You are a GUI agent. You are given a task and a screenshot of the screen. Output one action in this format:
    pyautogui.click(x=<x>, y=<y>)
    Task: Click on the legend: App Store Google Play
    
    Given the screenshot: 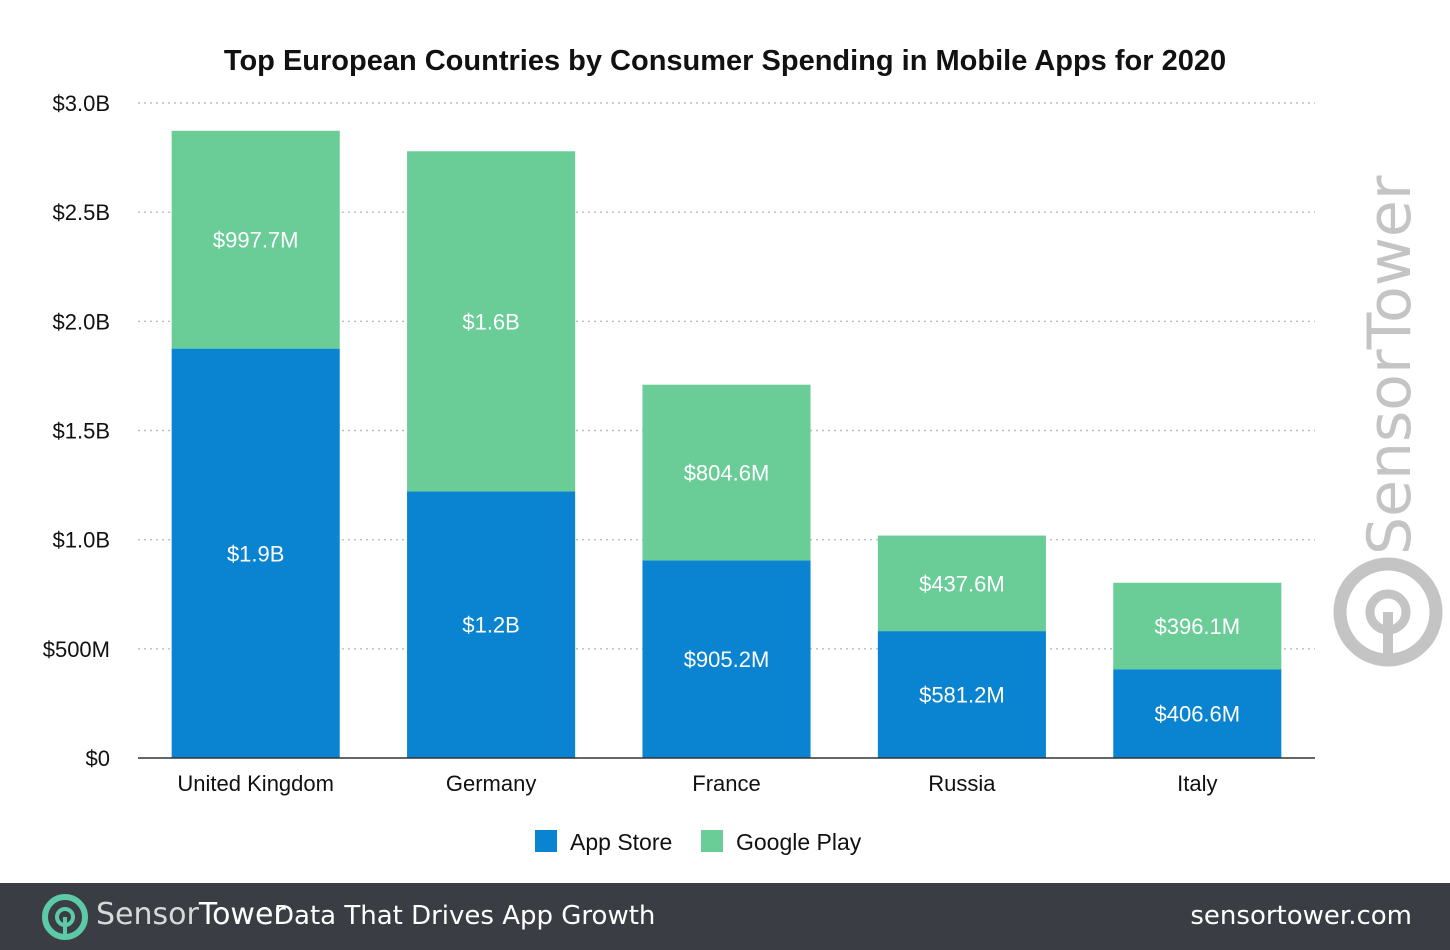 What is the action you would take?
    pyautogui.click(x=698, y=842)
    